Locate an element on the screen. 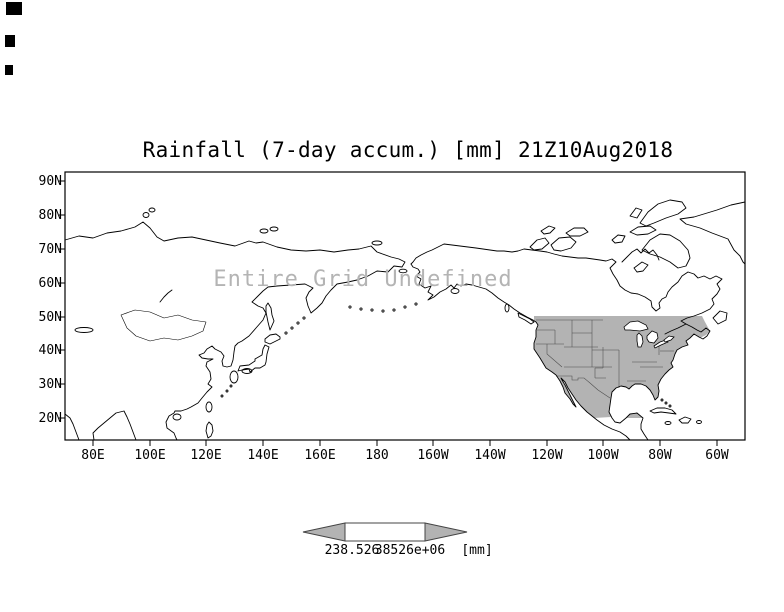  colorbar-body is located at coordinates (385, 532).